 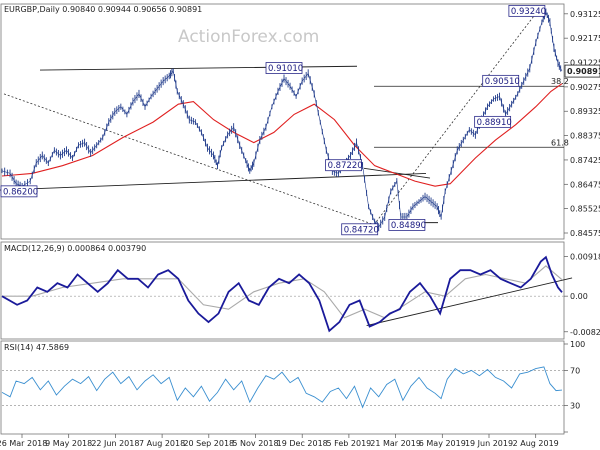 I want to click on current-price-box, so click(x=582, y=71).